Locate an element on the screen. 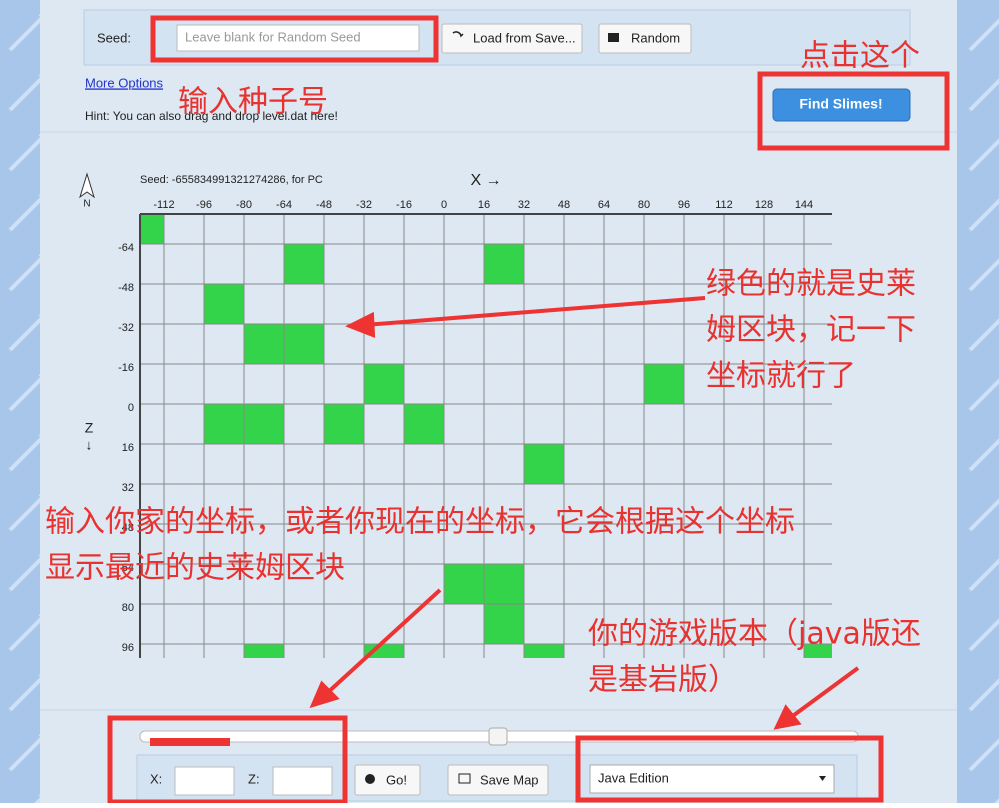  x-tick-label: 96 is located at coordinates (684, 205).